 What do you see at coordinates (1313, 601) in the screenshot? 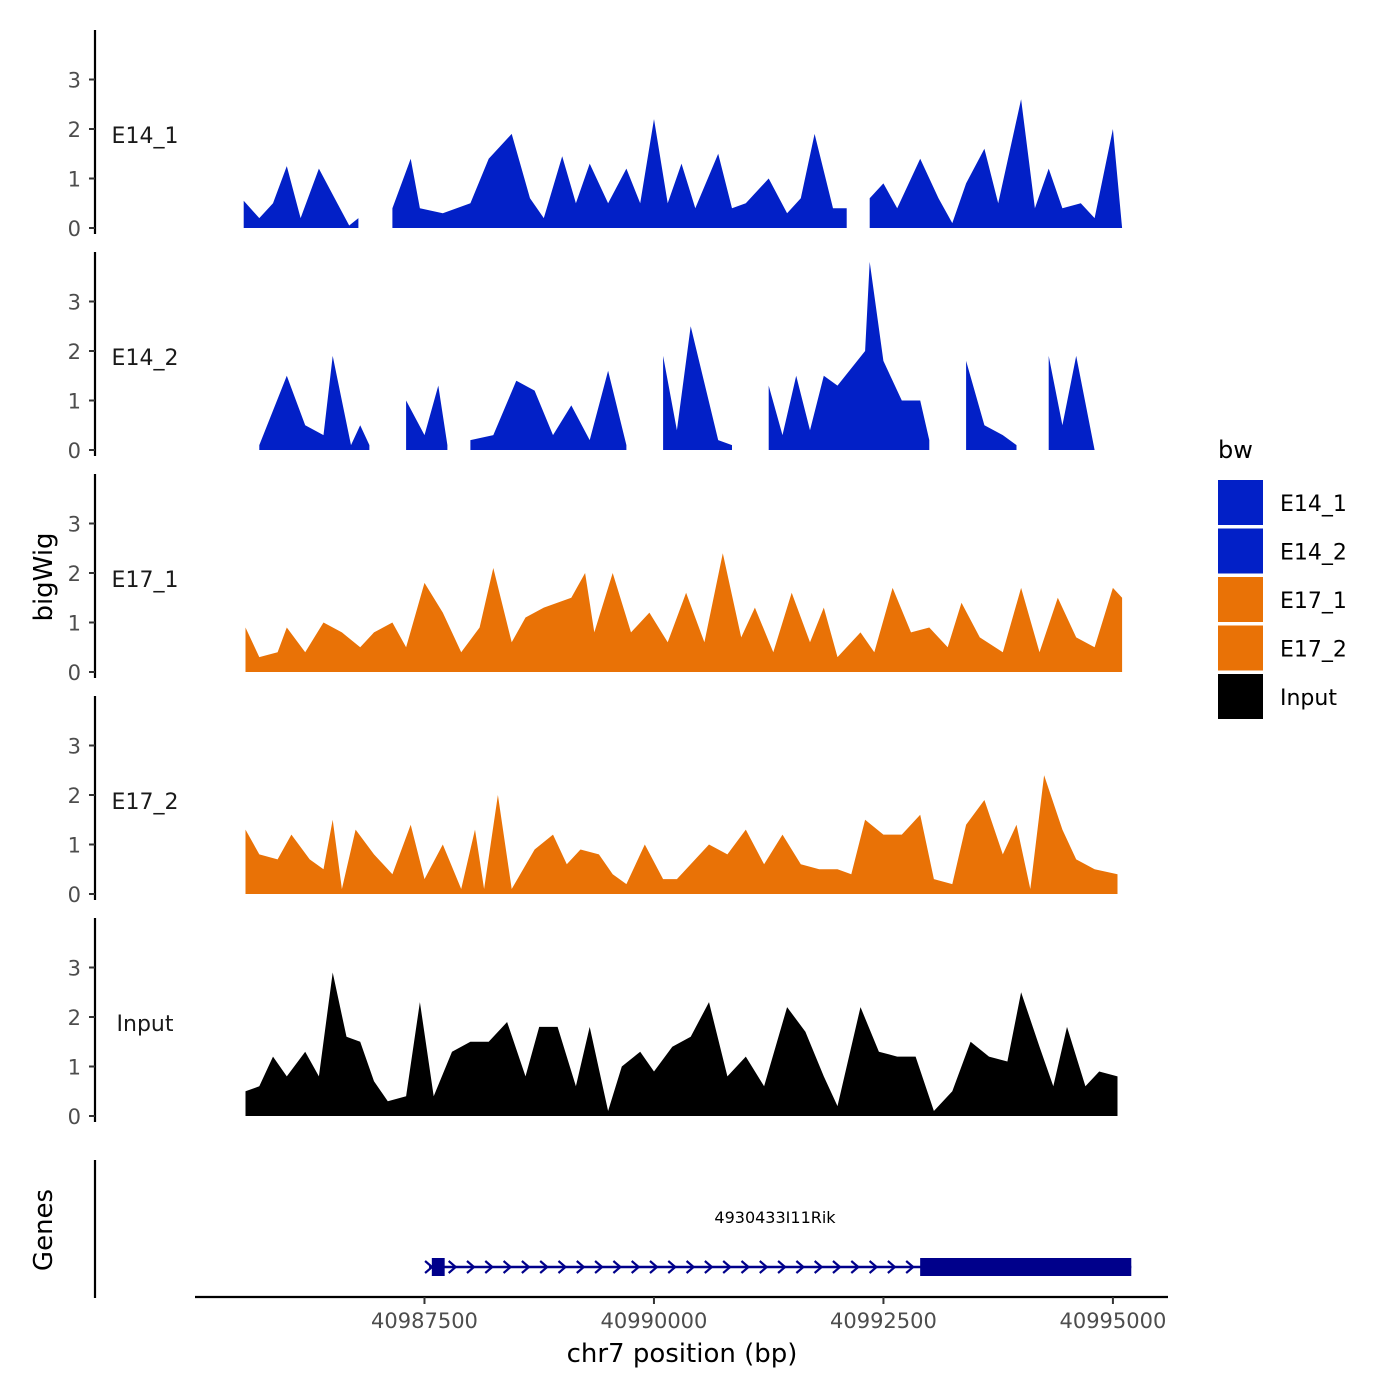
I see `legend-label: E17_1` at bounding box center [1313, 601].